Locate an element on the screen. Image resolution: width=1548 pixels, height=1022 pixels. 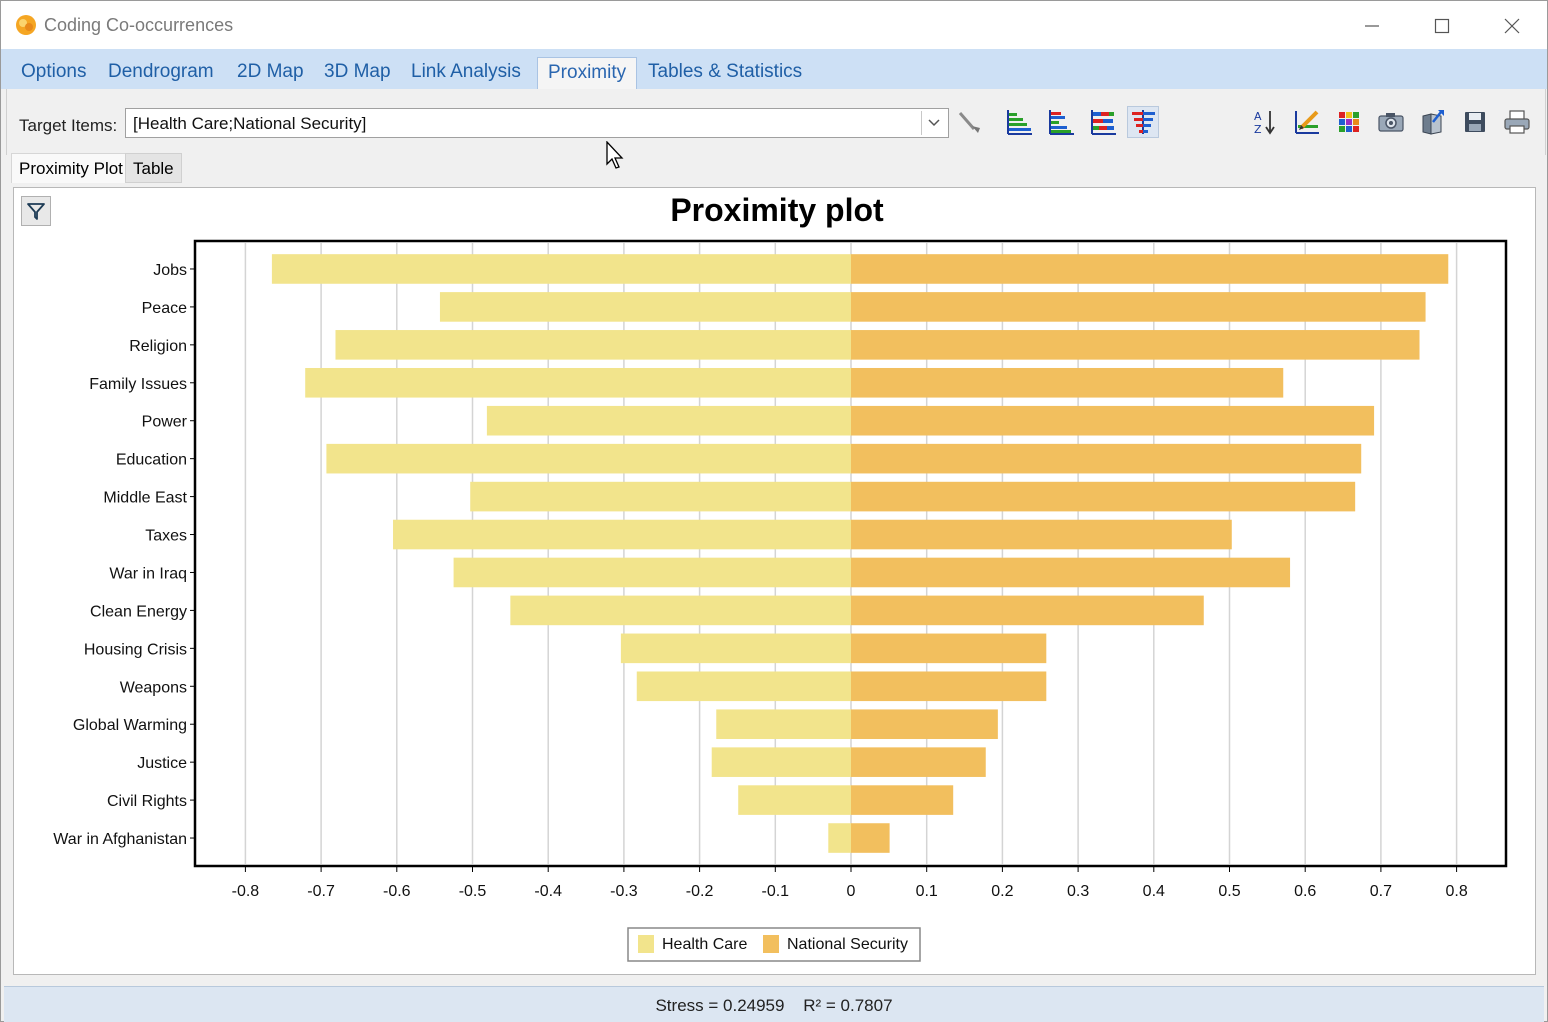
selection-brush-button is located at coordinates (969, 122).